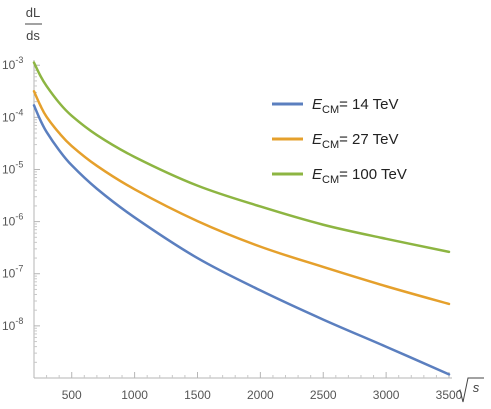  I want to click on y-tick-label: 10⁻⁶, so click(12, 220).